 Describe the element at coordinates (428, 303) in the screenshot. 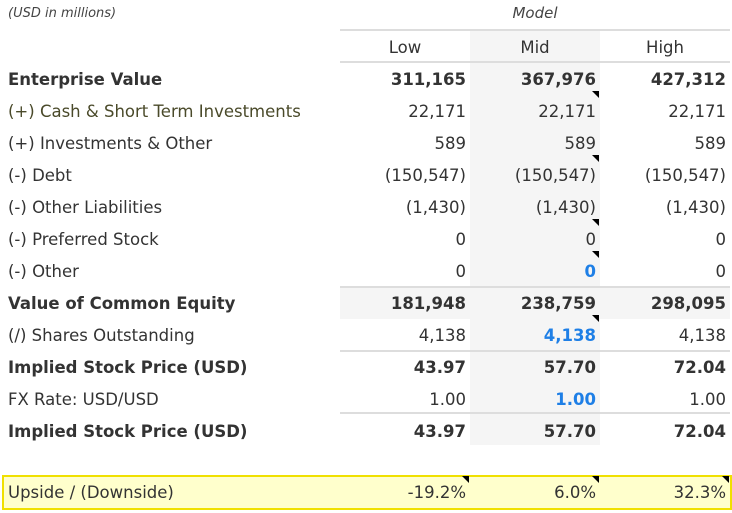

I see `cell-low: 181,948` at that location.